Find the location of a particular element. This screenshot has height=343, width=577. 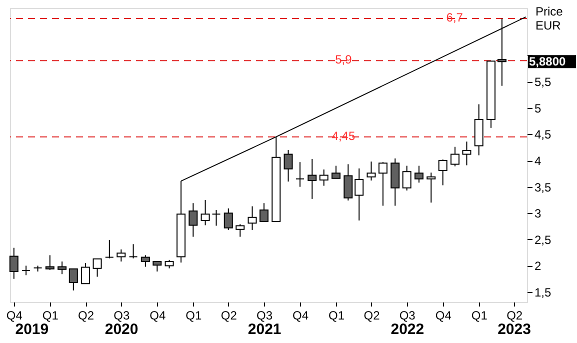

text: 2020 is located at coordinates (121, 329).